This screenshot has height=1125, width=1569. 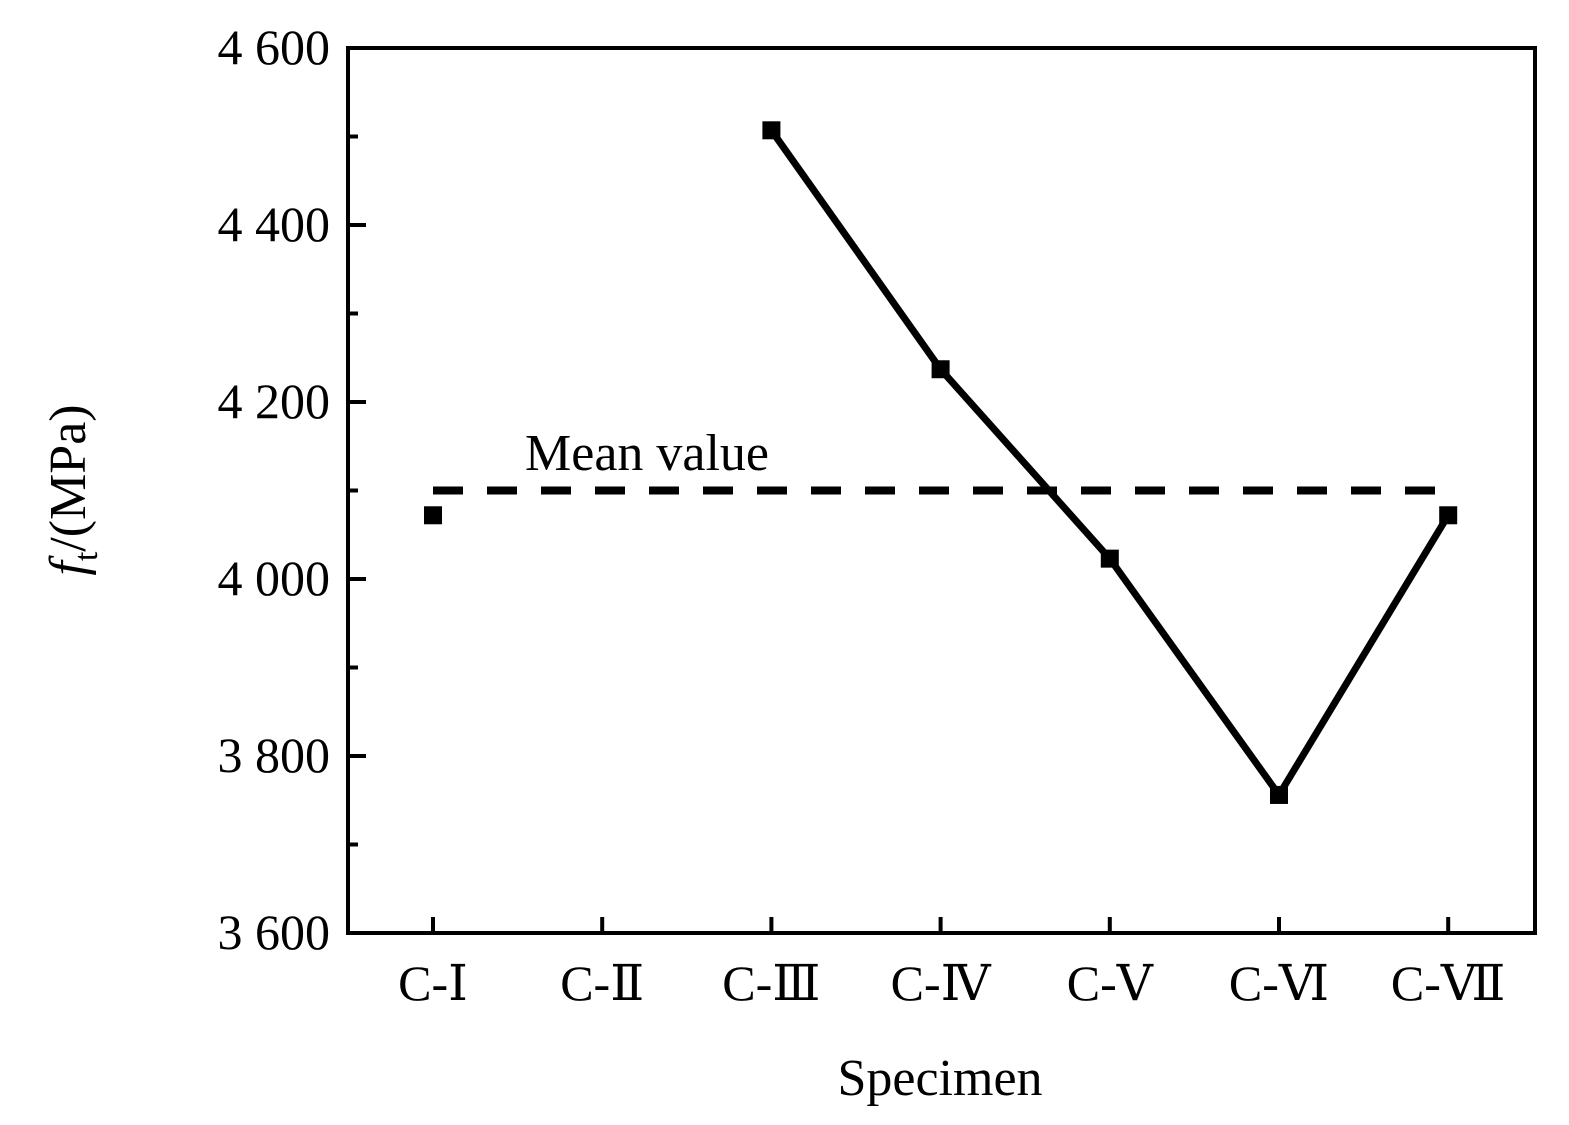 I want to click on y-axis-title: ft/(MPa), so click(x=72, y=489).